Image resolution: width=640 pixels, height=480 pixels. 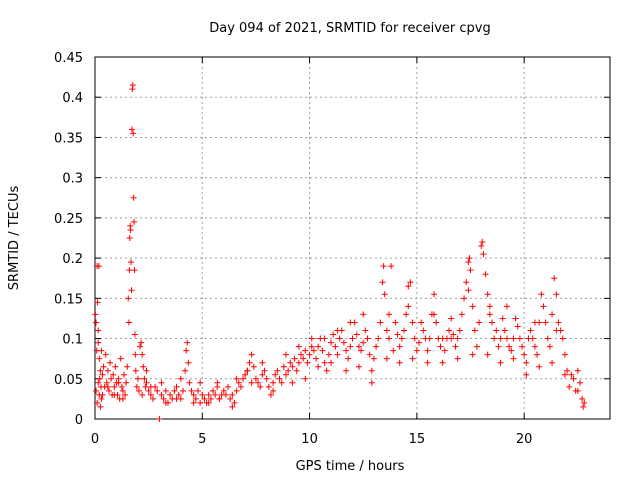 What do you see at coordinates (95, 439) in the screenshot?
I see `x-tick-label: 0` at bounding box center [95, 439].